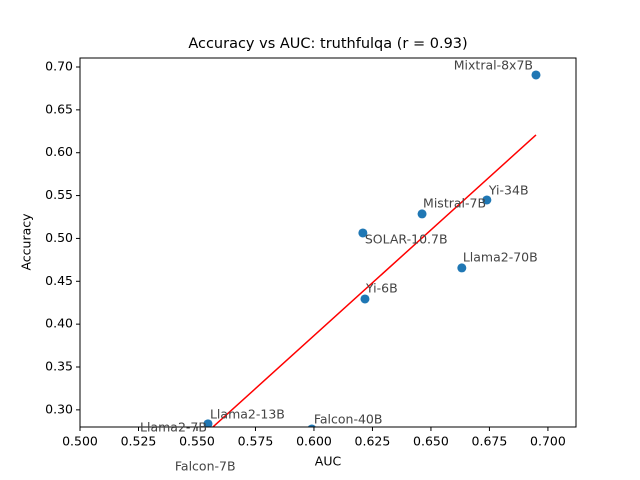  Describe the element at coordinates (406, 238) in the screenshot. I see `point-label: SOLAR-10.7B` at that location.